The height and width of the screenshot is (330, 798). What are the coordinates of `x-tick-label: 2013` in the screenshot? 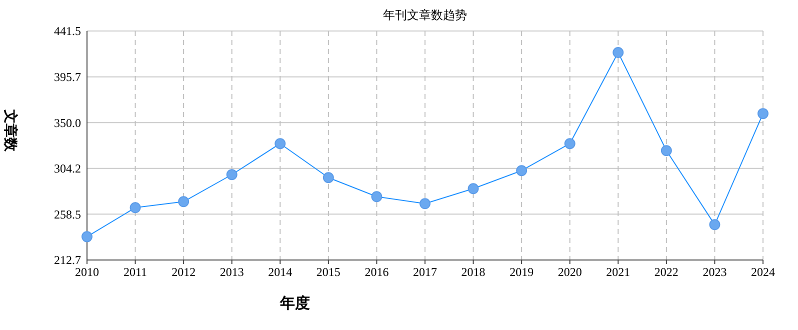 It's located at (232, 272).